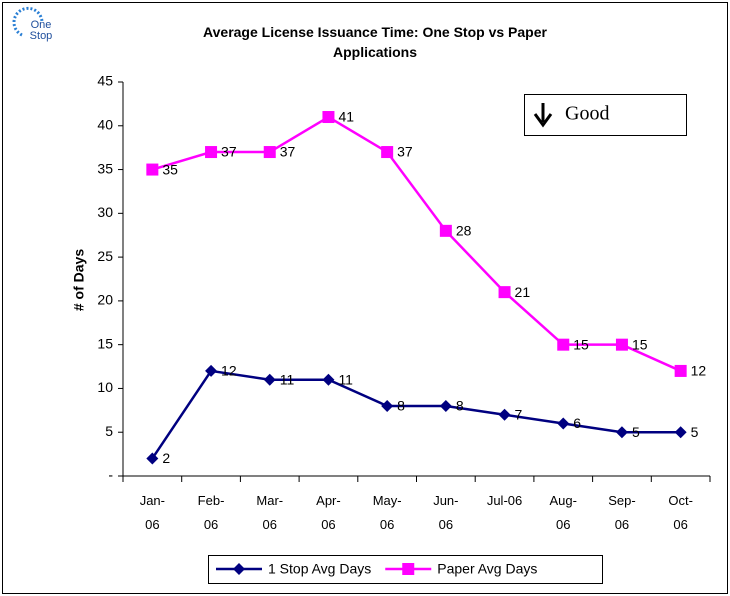  What do you see at coordinates (41, 30) in the screenshot?
I see `logo: One Stop` at bounding box center [41, 30].